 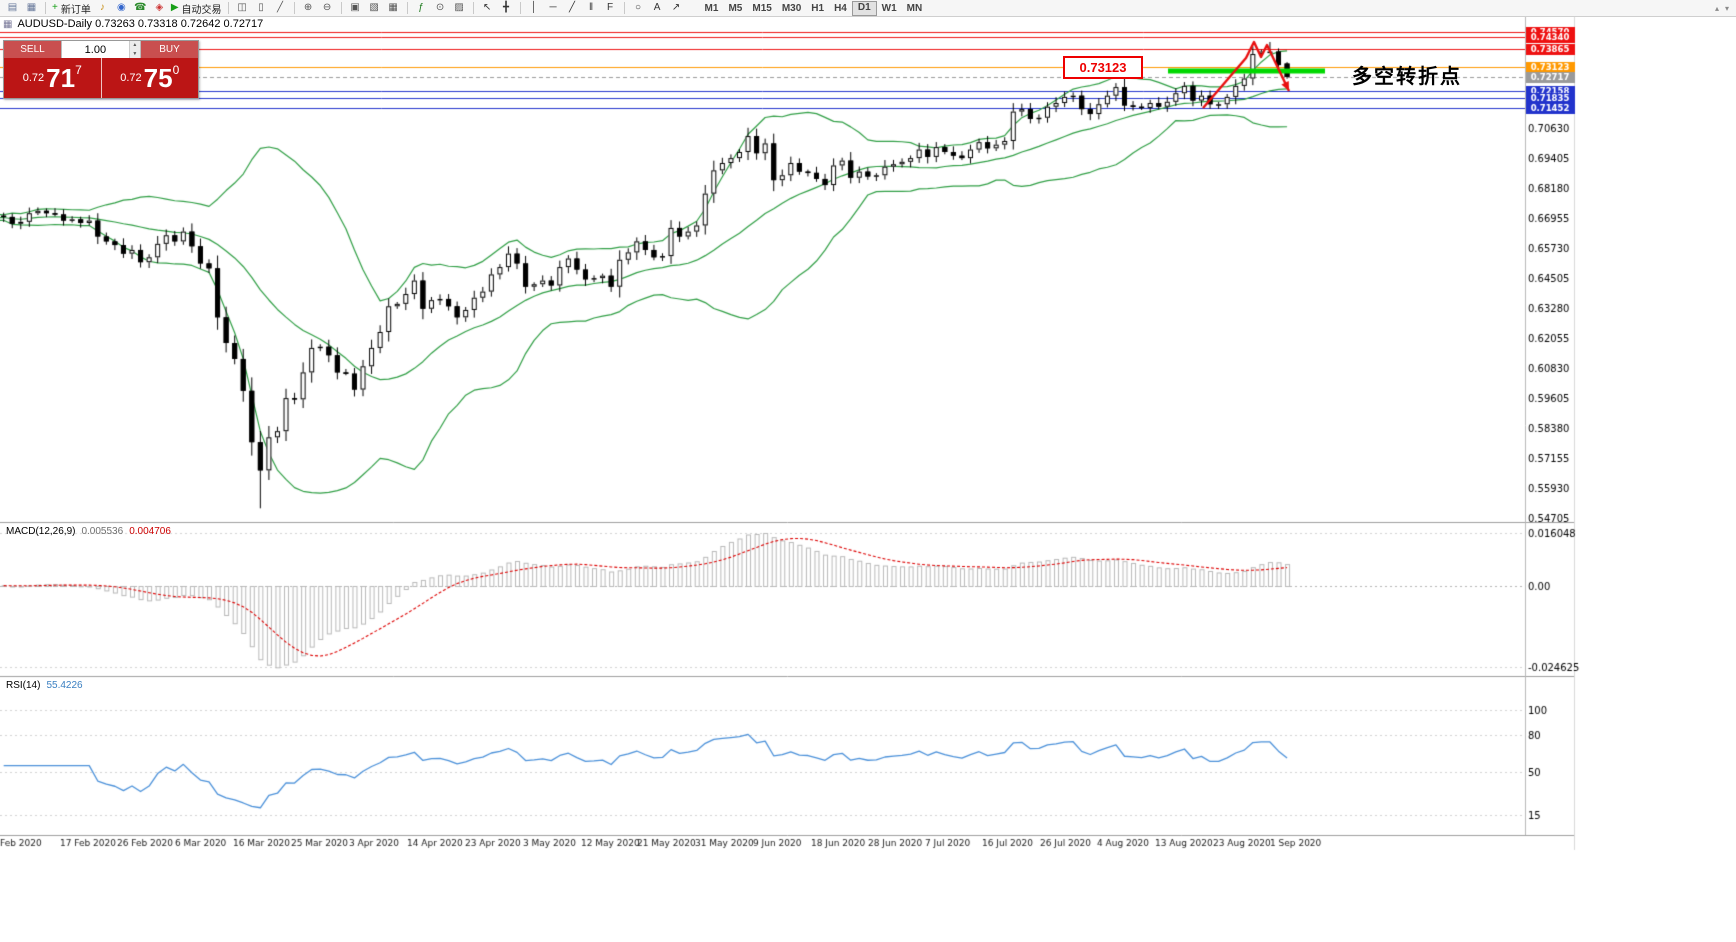 I want to click on community-icon: ◈, so click(x=159, y=8).